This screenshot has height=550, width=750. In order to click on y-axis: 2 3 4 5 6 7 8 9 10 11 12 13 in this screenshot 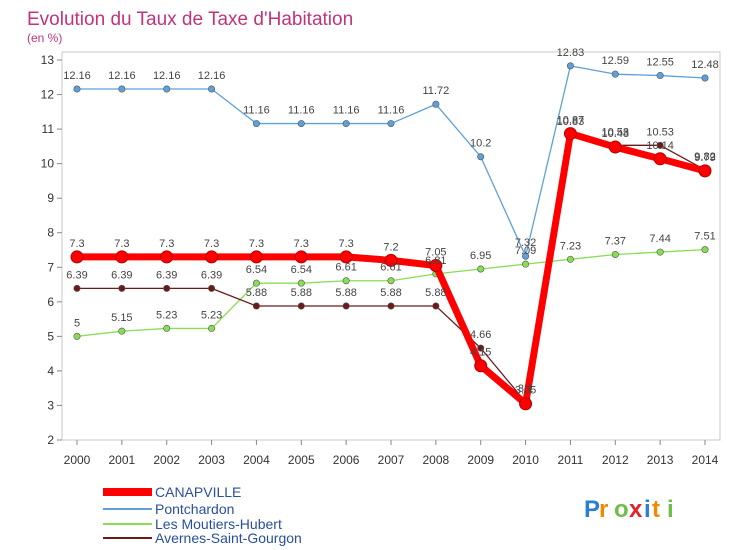, I will do `click(51, 250)`.